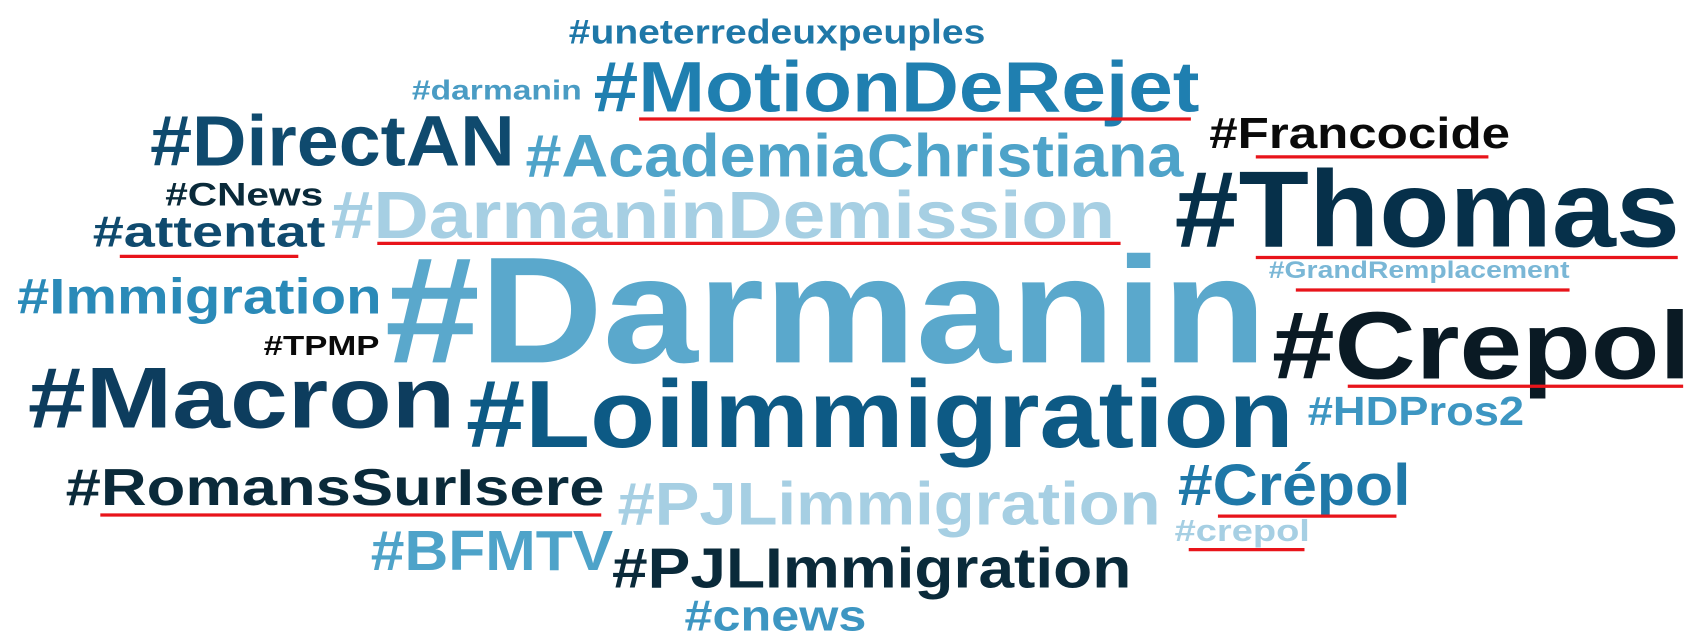 The height and width of the screenshot is (634, 1698). I want to click on hashtag: #DirectAN, so click(332, 142).